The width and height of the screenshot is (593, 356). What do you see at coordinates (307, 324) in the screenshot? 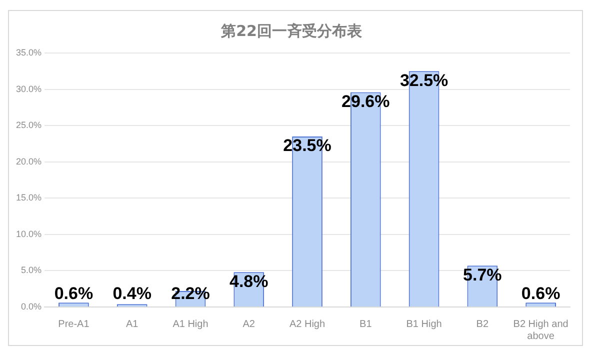
I see `x-tick-label: A2 High` at bounding box center [307, 324].